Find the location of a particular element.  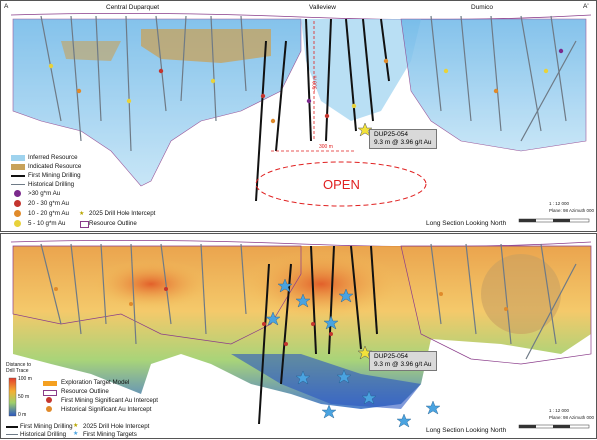

top-plane-text: Plane: 98 Azimuth 000 is located at coordinates (572, 210).